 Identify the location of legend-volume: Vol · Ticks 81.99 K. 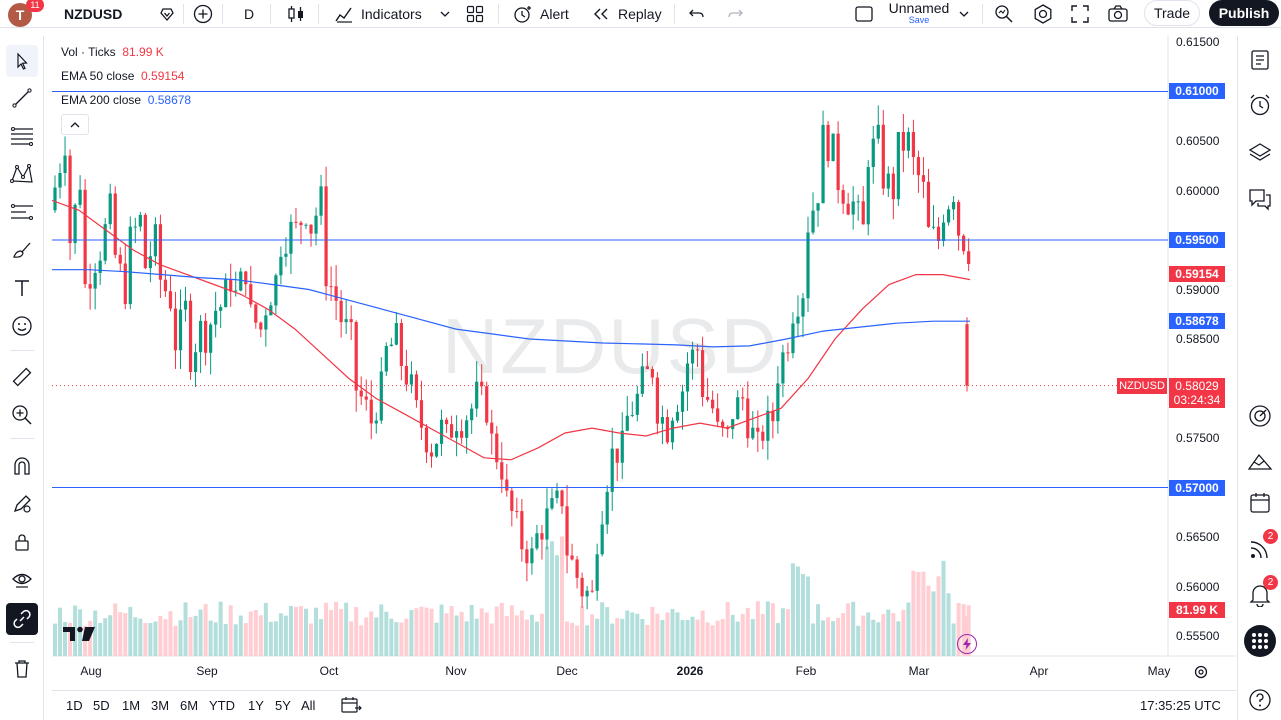
(112, 52).